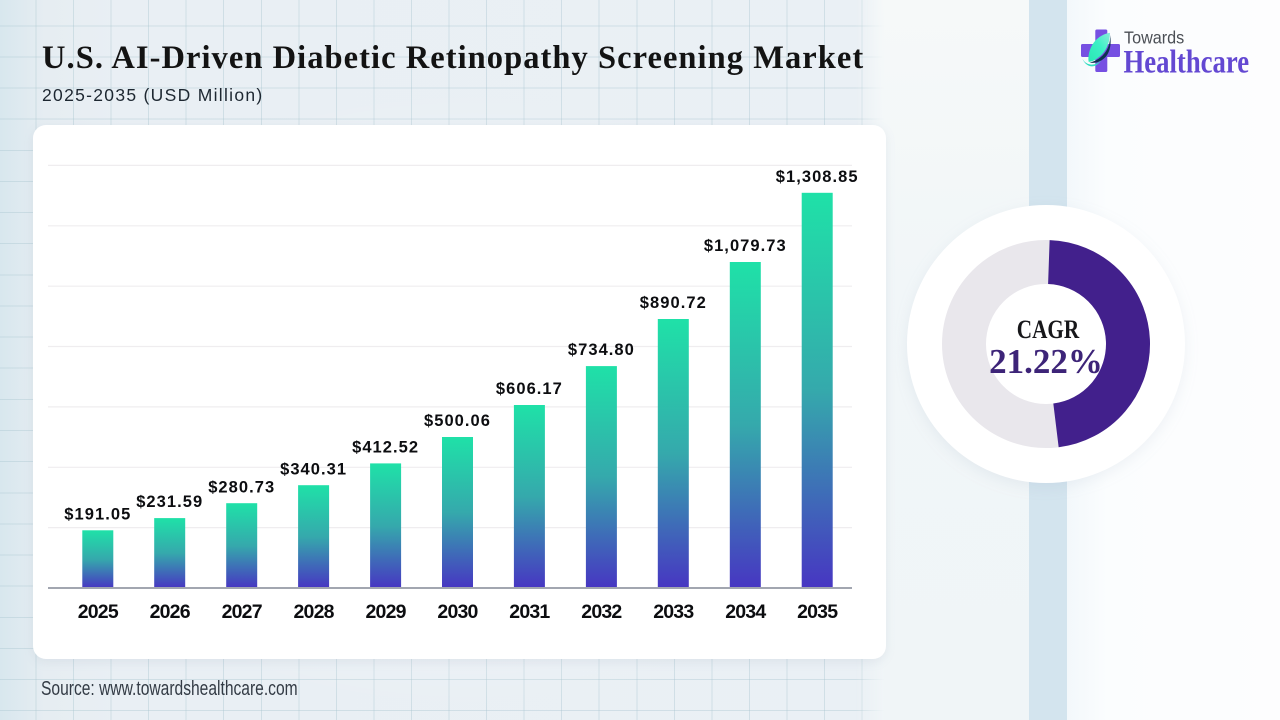 Image resolution: width=1280 pixels, height=720 pixels. I want to click on svg-text: 2032, so click(601, 612).